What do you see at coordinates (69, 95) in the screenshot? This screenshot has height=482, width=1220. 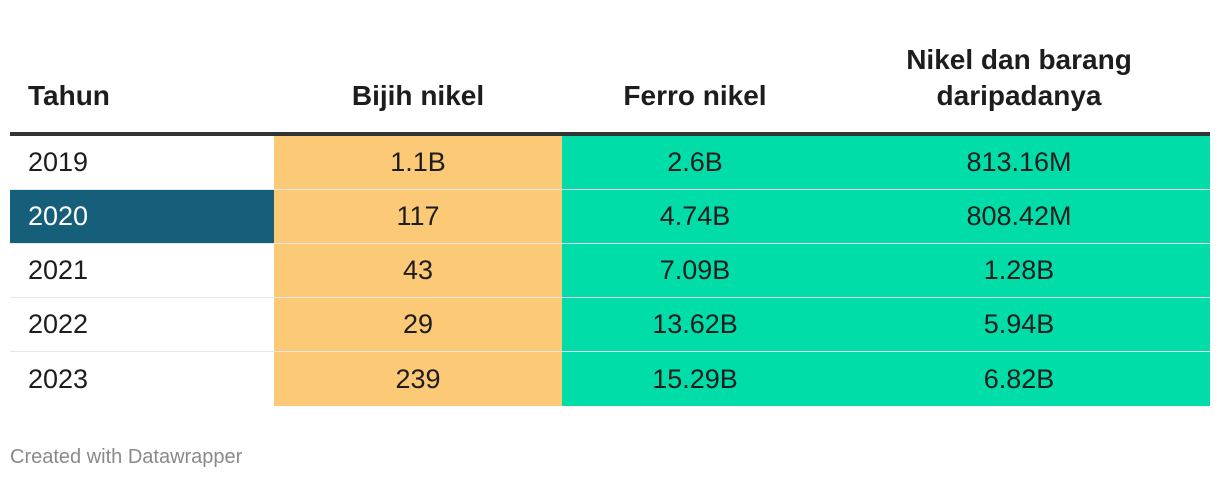 I see `header-year: Tahun` at bounding box center [69, 95].